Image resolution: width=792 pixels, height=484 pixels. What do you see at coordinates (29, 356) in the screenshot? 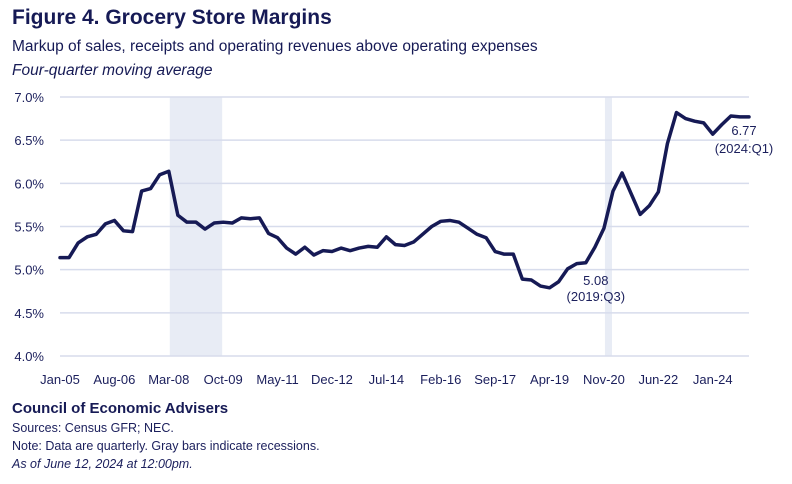
I see `y-tick-label: 4.0%` at bounding box center [29, 356].